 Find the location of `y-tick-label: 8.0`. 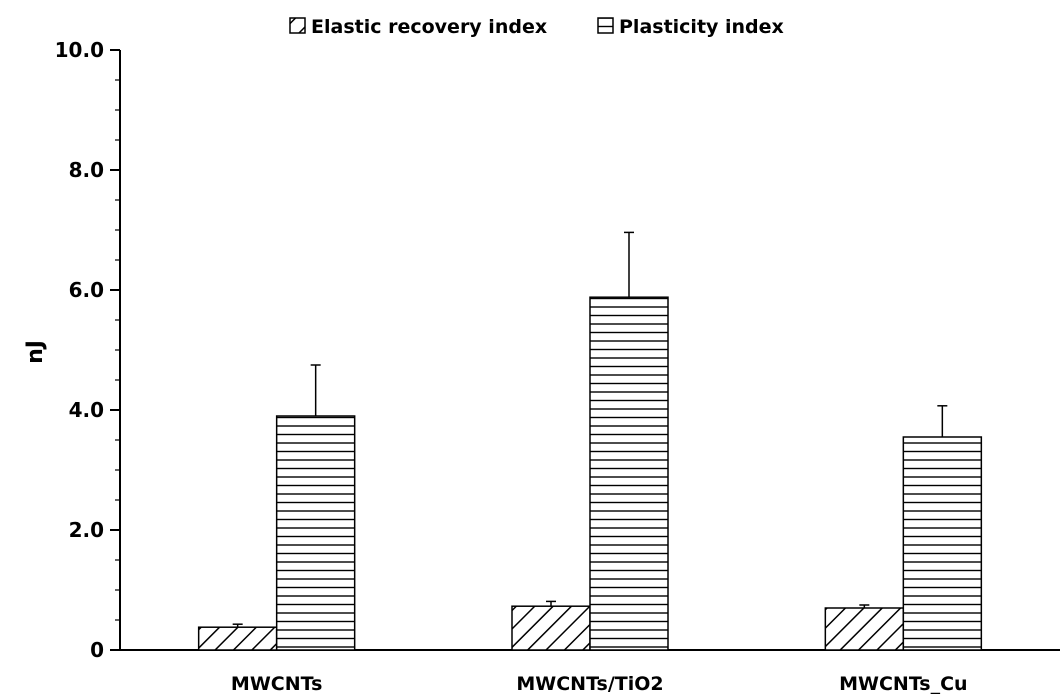

y-tick-label: 8.0 is located at coordinates (86, 170).